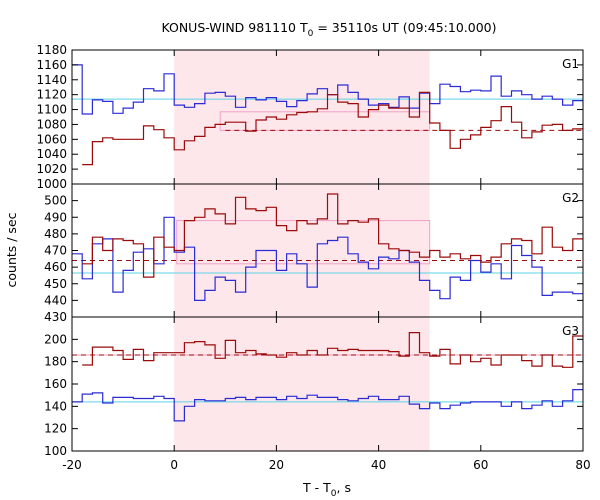  What do you see at coordinates (72, 465) in the screenshot?
I see `x-tick-label: -20` at bounding box center [72, 465].